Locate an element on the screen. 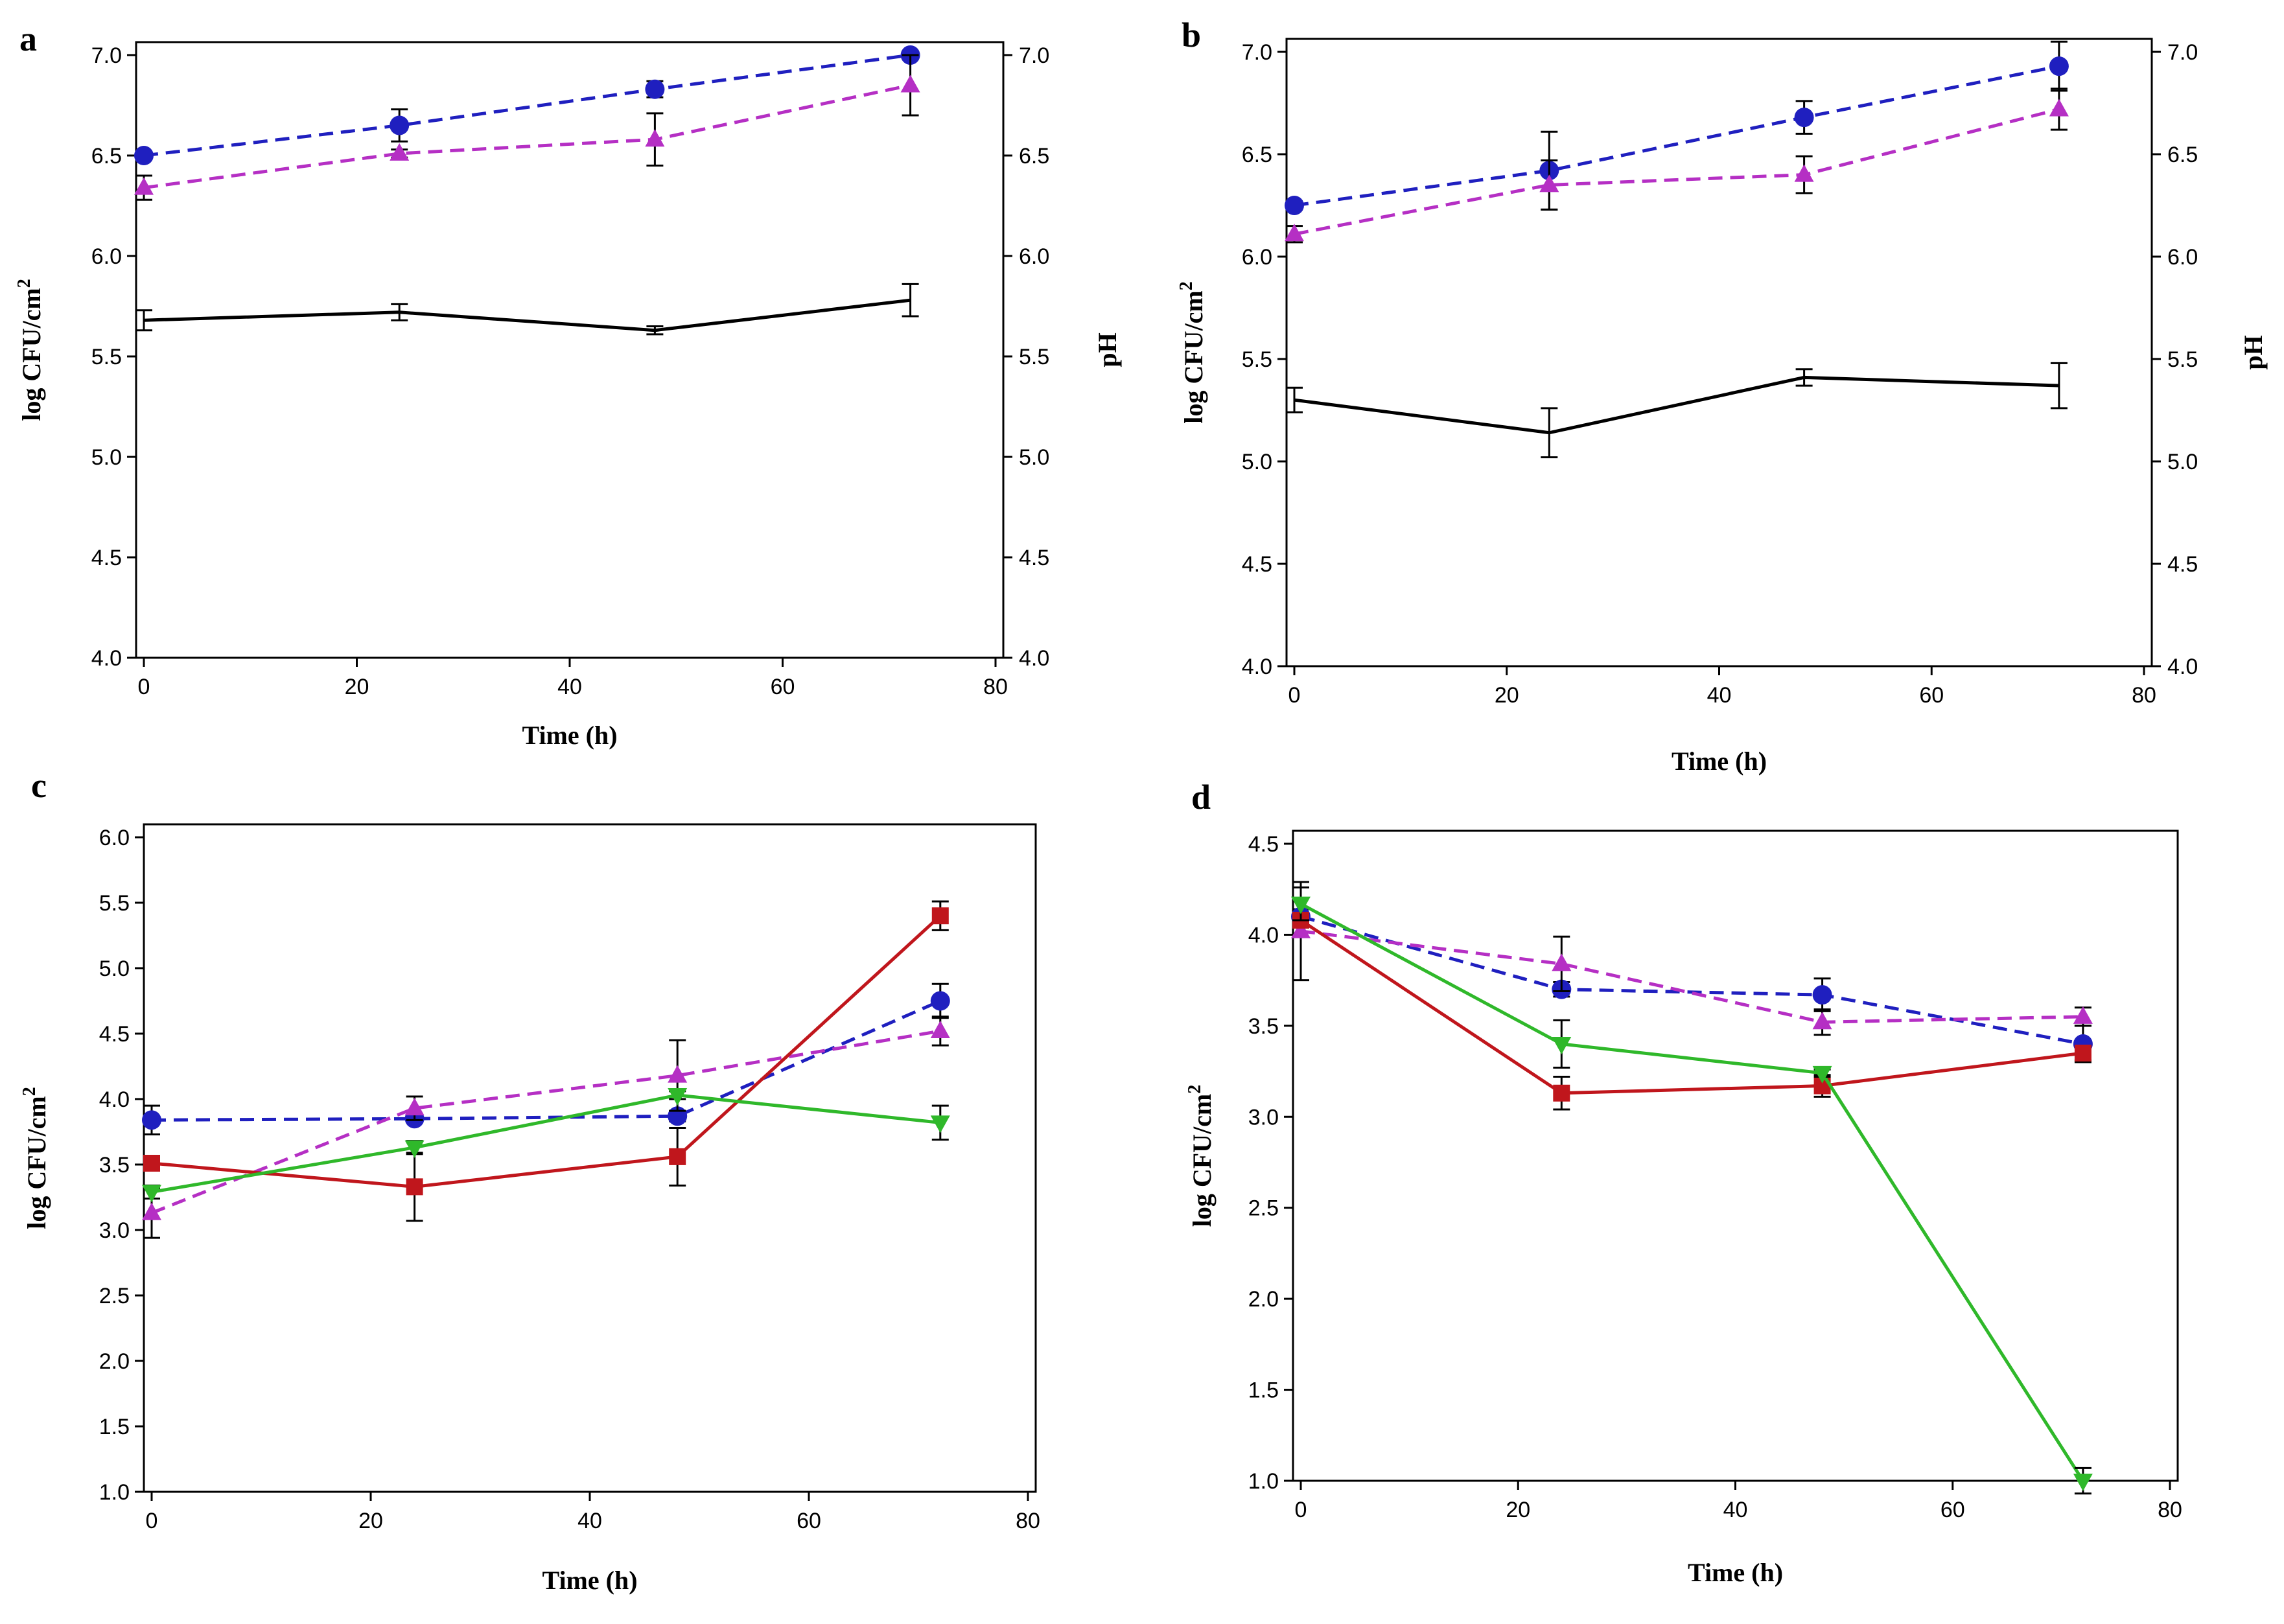 This screenshot has height=1624, width=2284. y-tick-label: 2.0 is located at coordinates (1263, 1299).